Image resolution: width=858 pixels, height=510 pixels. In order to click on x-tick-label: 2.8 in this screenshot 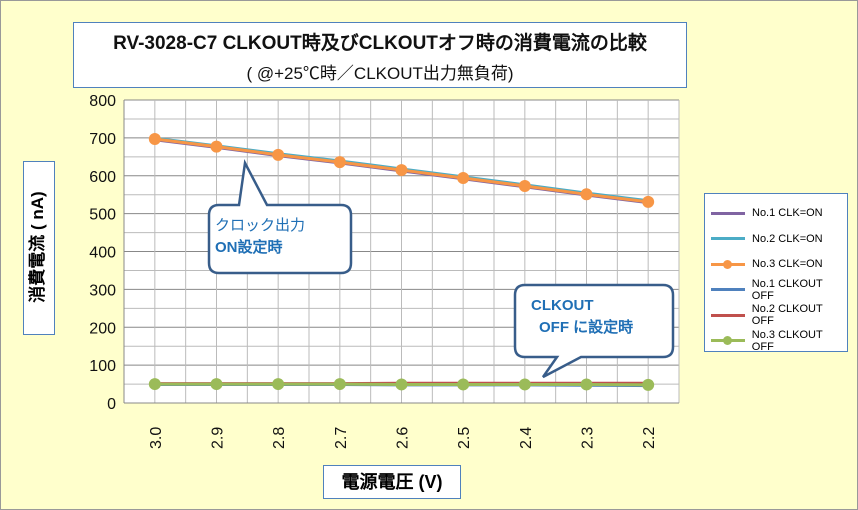, I will do `click(279, 438)`.